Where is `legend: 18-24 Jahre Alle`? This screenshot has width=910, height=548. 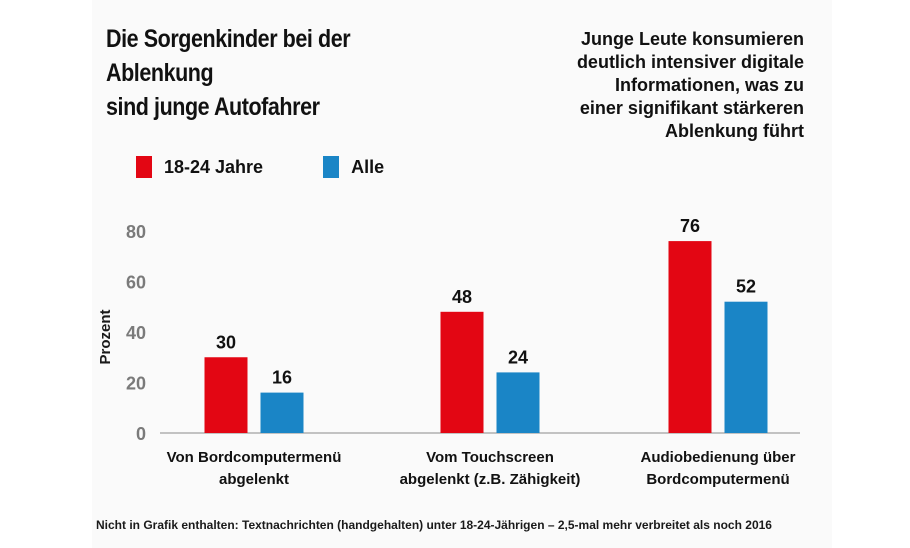 legend: 18-24 Jahre Alle is located at coordinates (260, 167).